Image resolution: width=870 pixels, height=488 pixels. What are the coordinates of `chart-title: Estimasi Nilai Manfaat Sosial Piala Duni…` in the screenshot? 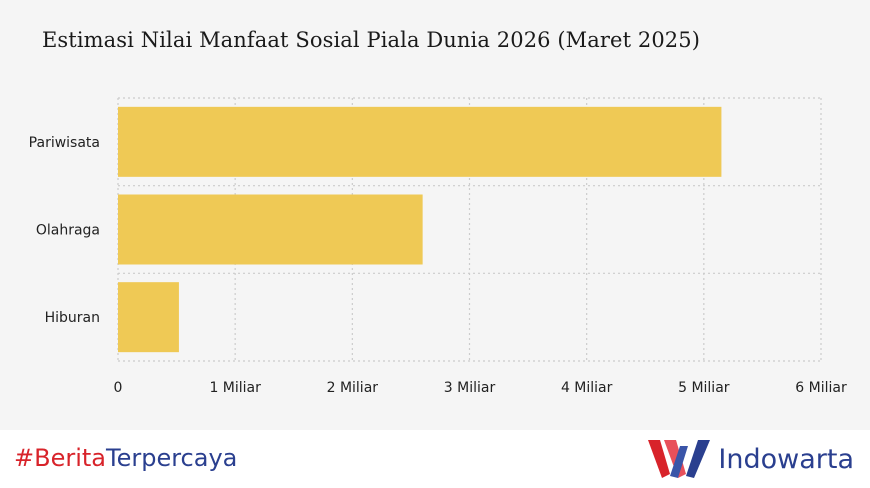 It's located at (371, 40).